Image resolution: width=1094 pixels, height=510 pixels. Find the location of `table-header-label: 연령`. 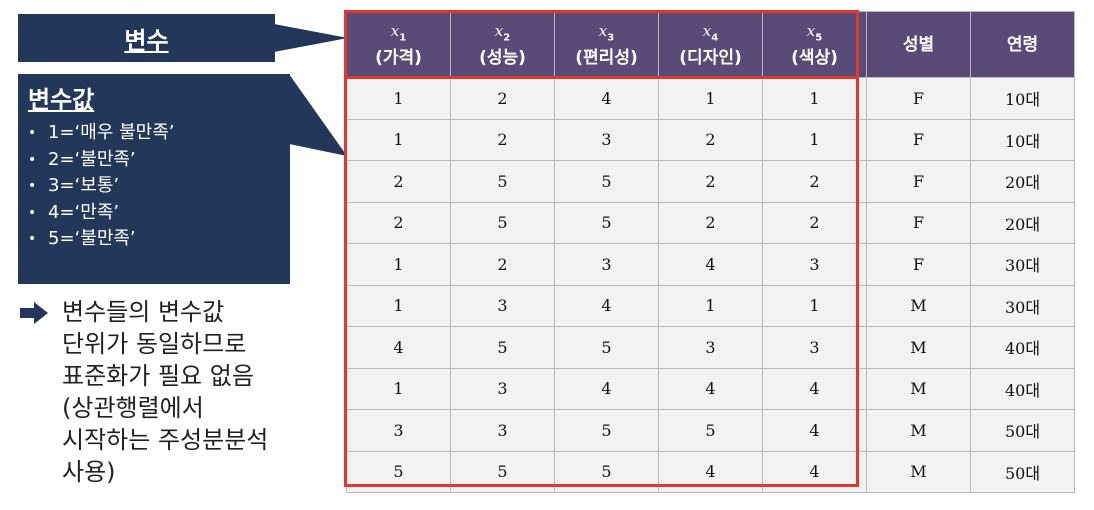

table-header-label: 연령 is located at coordinates (1022, 44).